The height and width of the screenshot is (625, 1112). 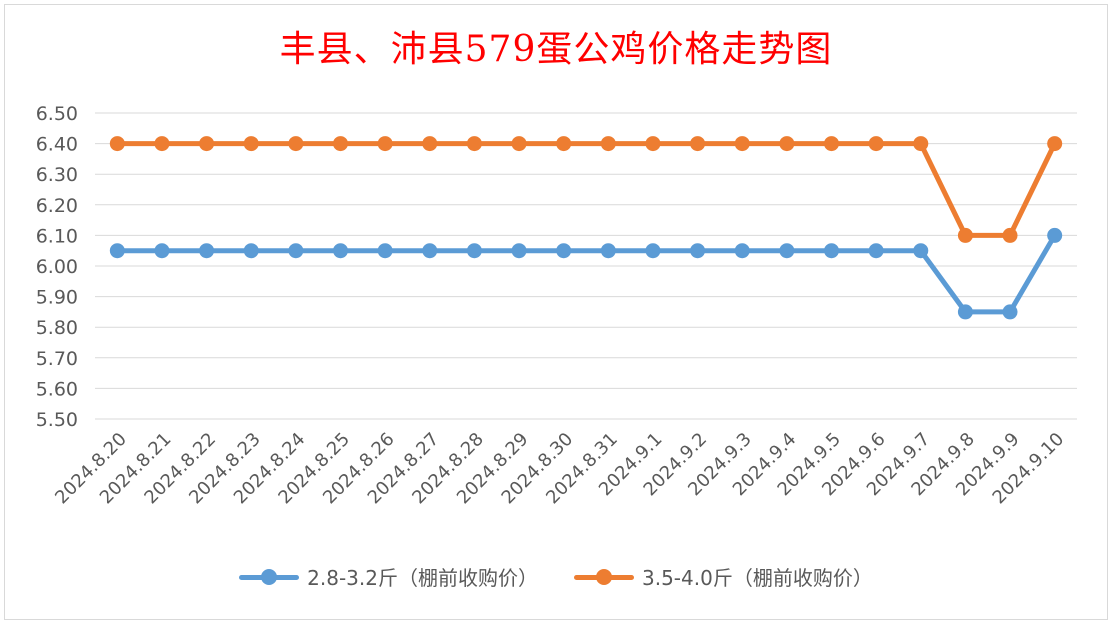 What do you see at coordinates (57, 389) in the screenshot?
I see `y-tick-label: 5.60` at bounding box center [57, 389].